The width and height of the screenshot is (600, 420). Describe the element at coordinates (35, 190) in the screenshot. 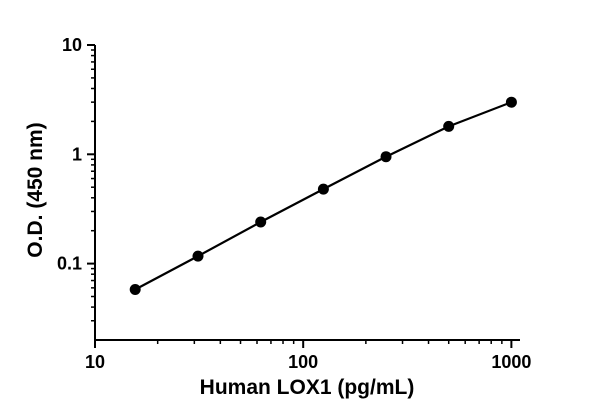

I see `y-axis-title: O.D. (450 nm)` at that location.